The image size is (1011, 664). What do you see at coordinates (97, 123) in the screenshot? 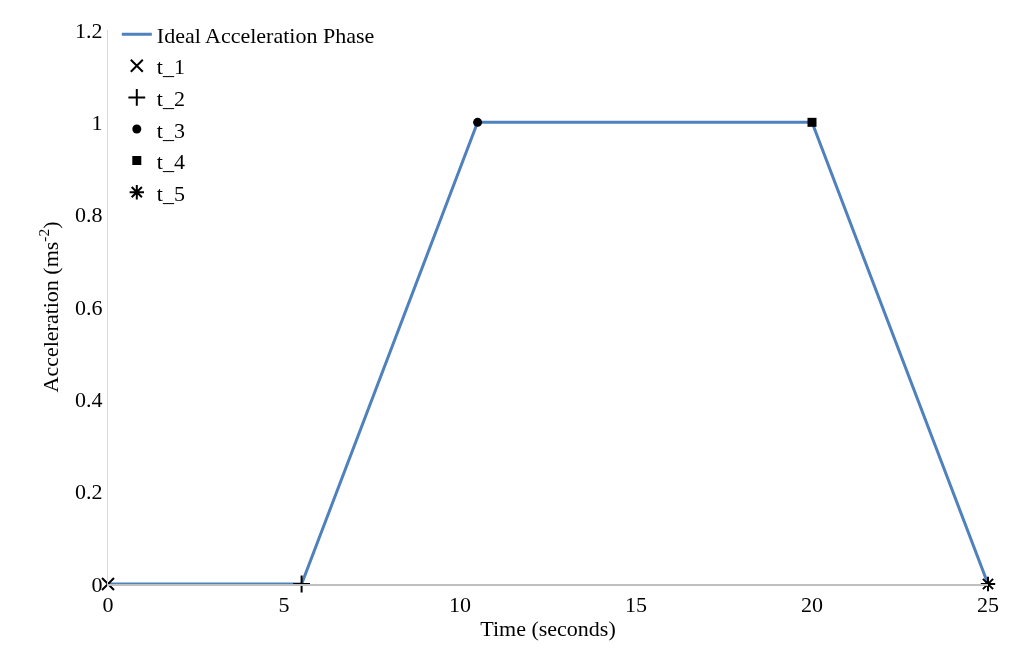
I see `y-tick-label: 1` at bounding box center [97, 123].